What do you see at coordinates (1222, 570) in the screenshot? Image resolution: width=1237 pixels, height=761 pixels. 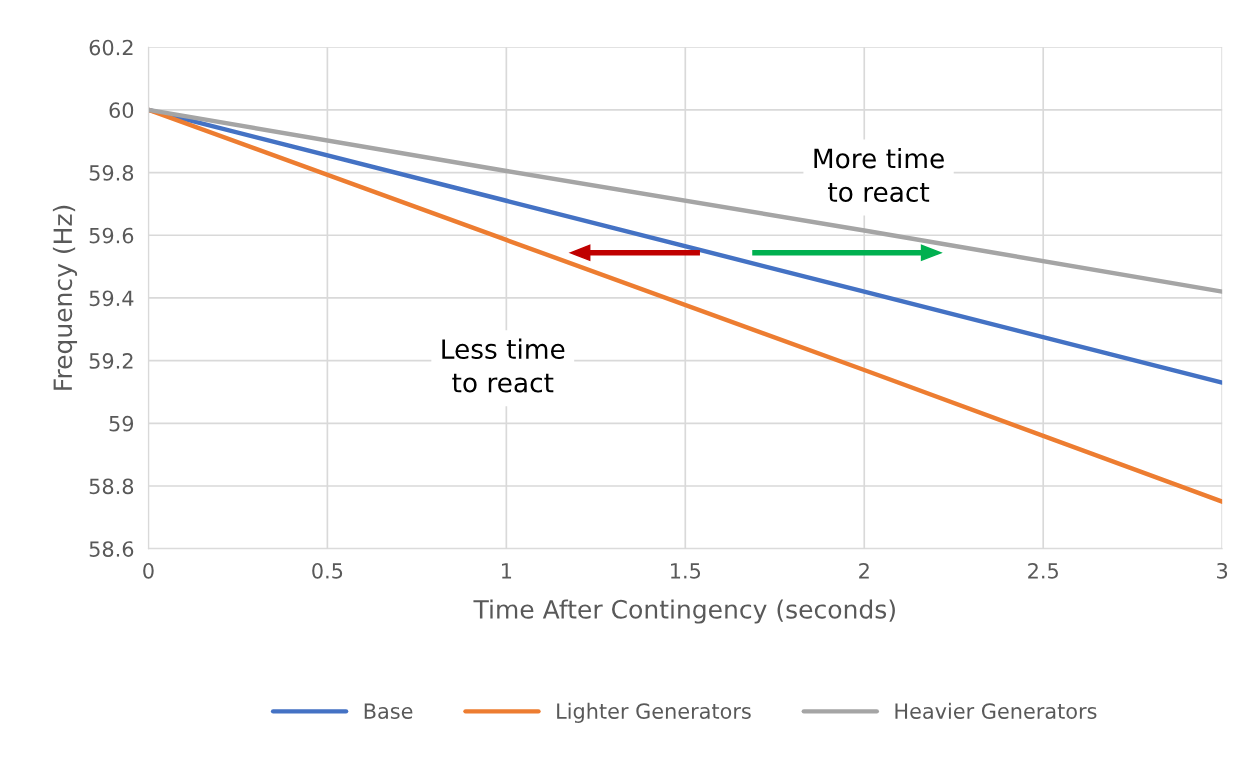 I see `x-tick-label: 3` at bounding box center [1222, 570].